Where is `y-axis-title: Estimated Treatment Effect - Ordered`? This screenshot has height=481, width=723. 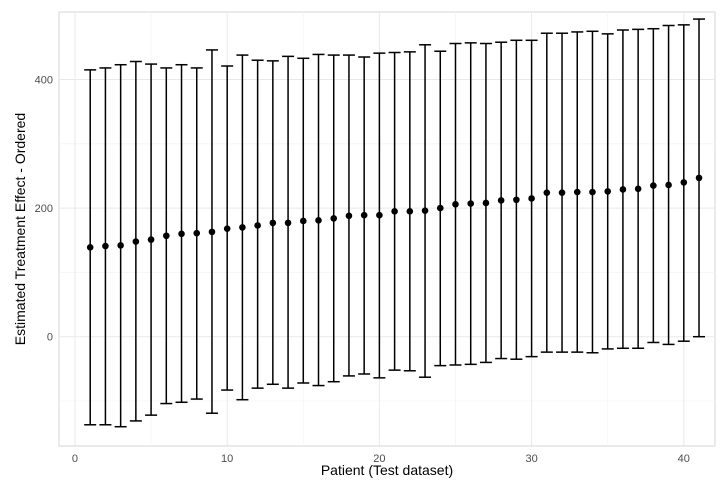 y-axis-title: Estimated Treatment Effect - Ordered is located at coordinates (20, 229).